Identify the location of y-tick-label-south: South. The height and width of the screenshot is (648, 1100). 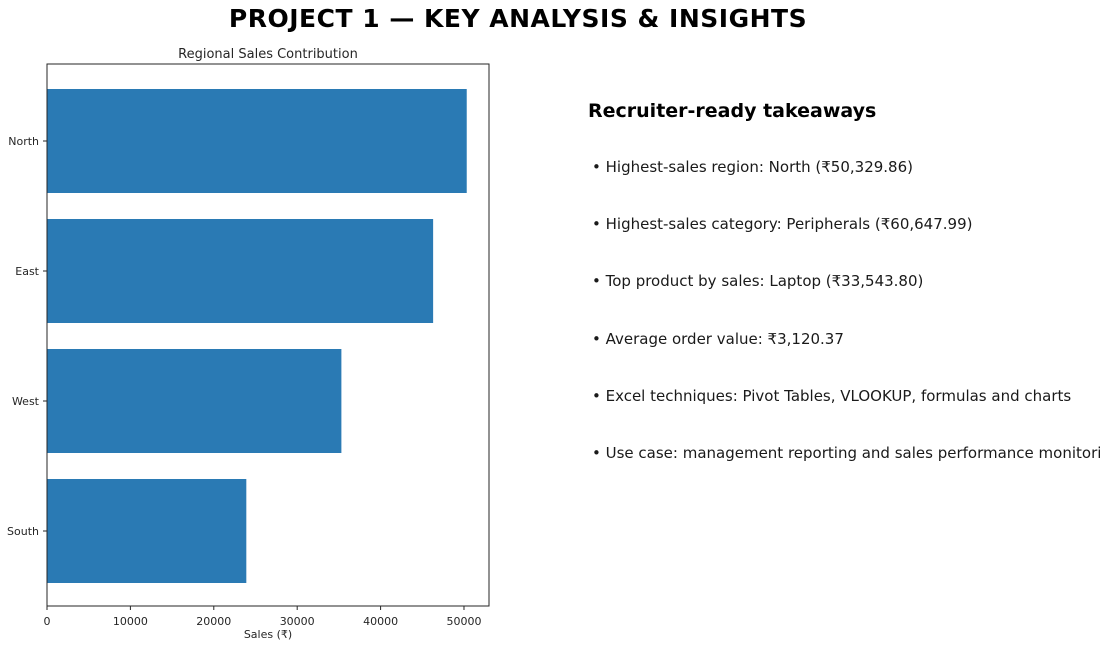
(23, 531).